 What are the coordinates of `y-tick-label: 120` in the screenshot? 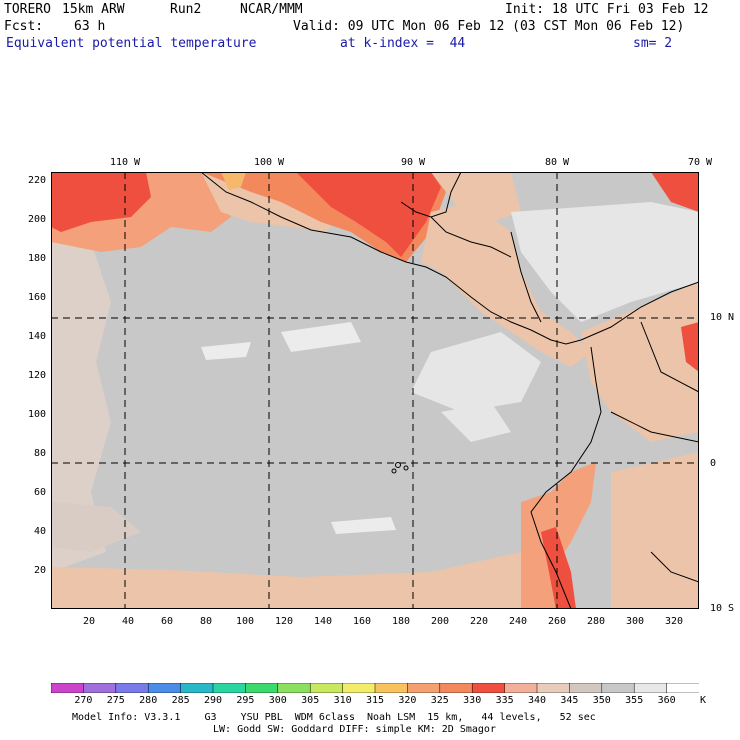 It's located at (36, 375).